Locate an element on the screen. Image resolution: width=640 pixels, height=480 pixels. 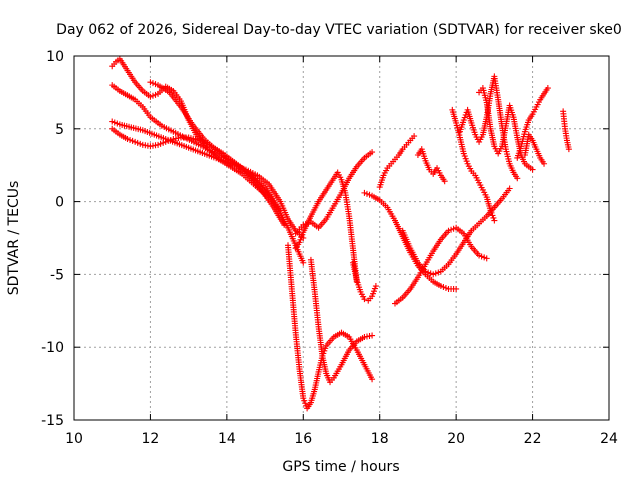
x-axis-label: GPS time / hours is located at coordinates (340, 467).